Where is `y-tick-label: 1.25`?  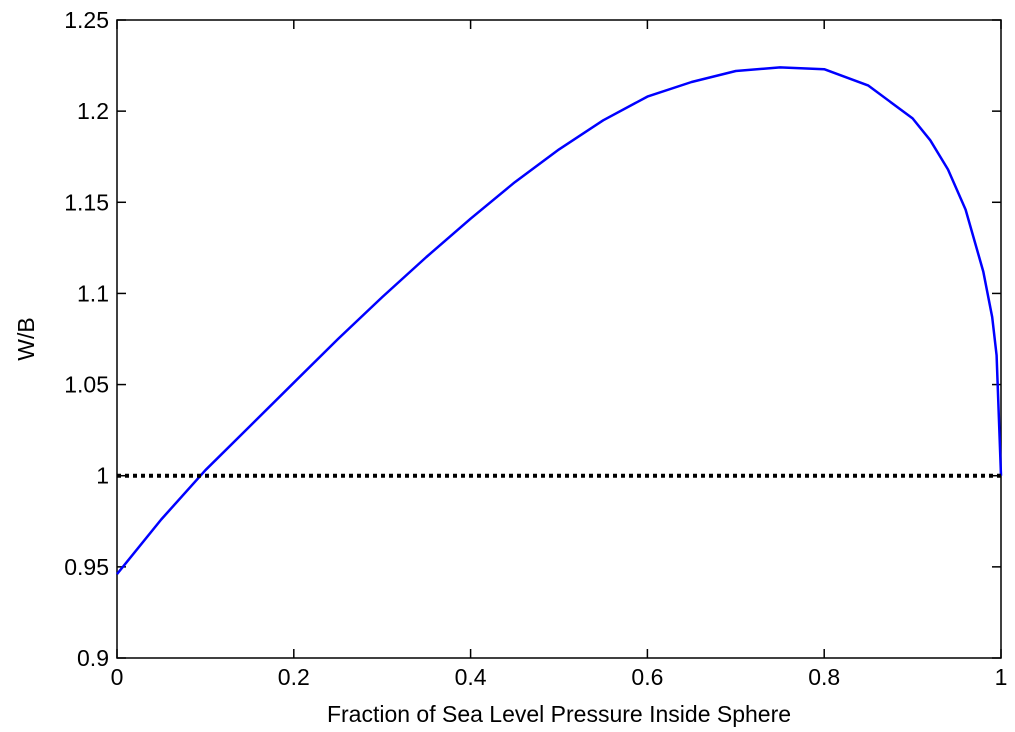
y-tick-label: 1.25 is located at coordinates (86, 20).